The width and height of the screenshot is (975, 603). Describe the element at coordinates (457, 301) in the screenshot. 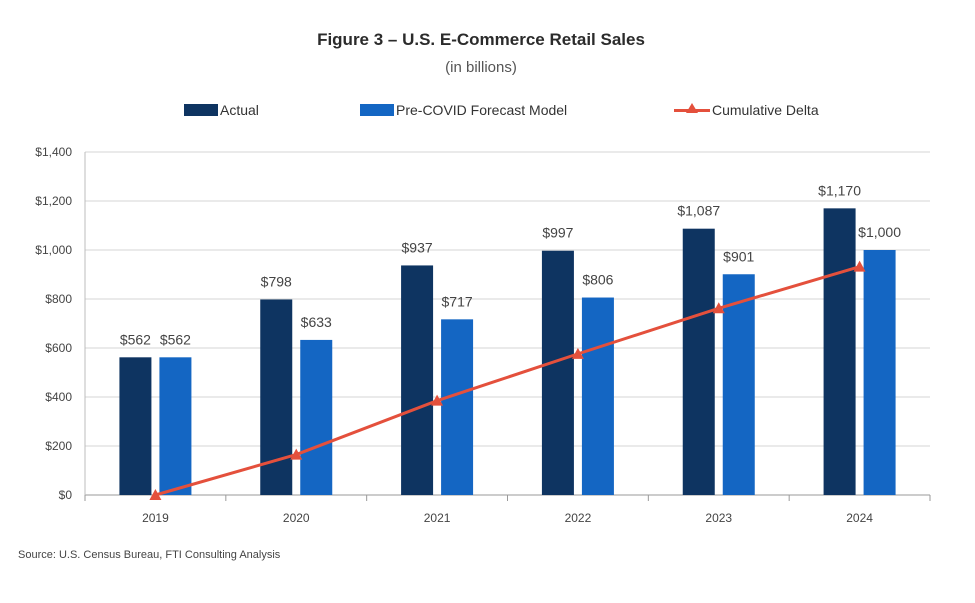

I see `data-label-forecast: $717` at that location.